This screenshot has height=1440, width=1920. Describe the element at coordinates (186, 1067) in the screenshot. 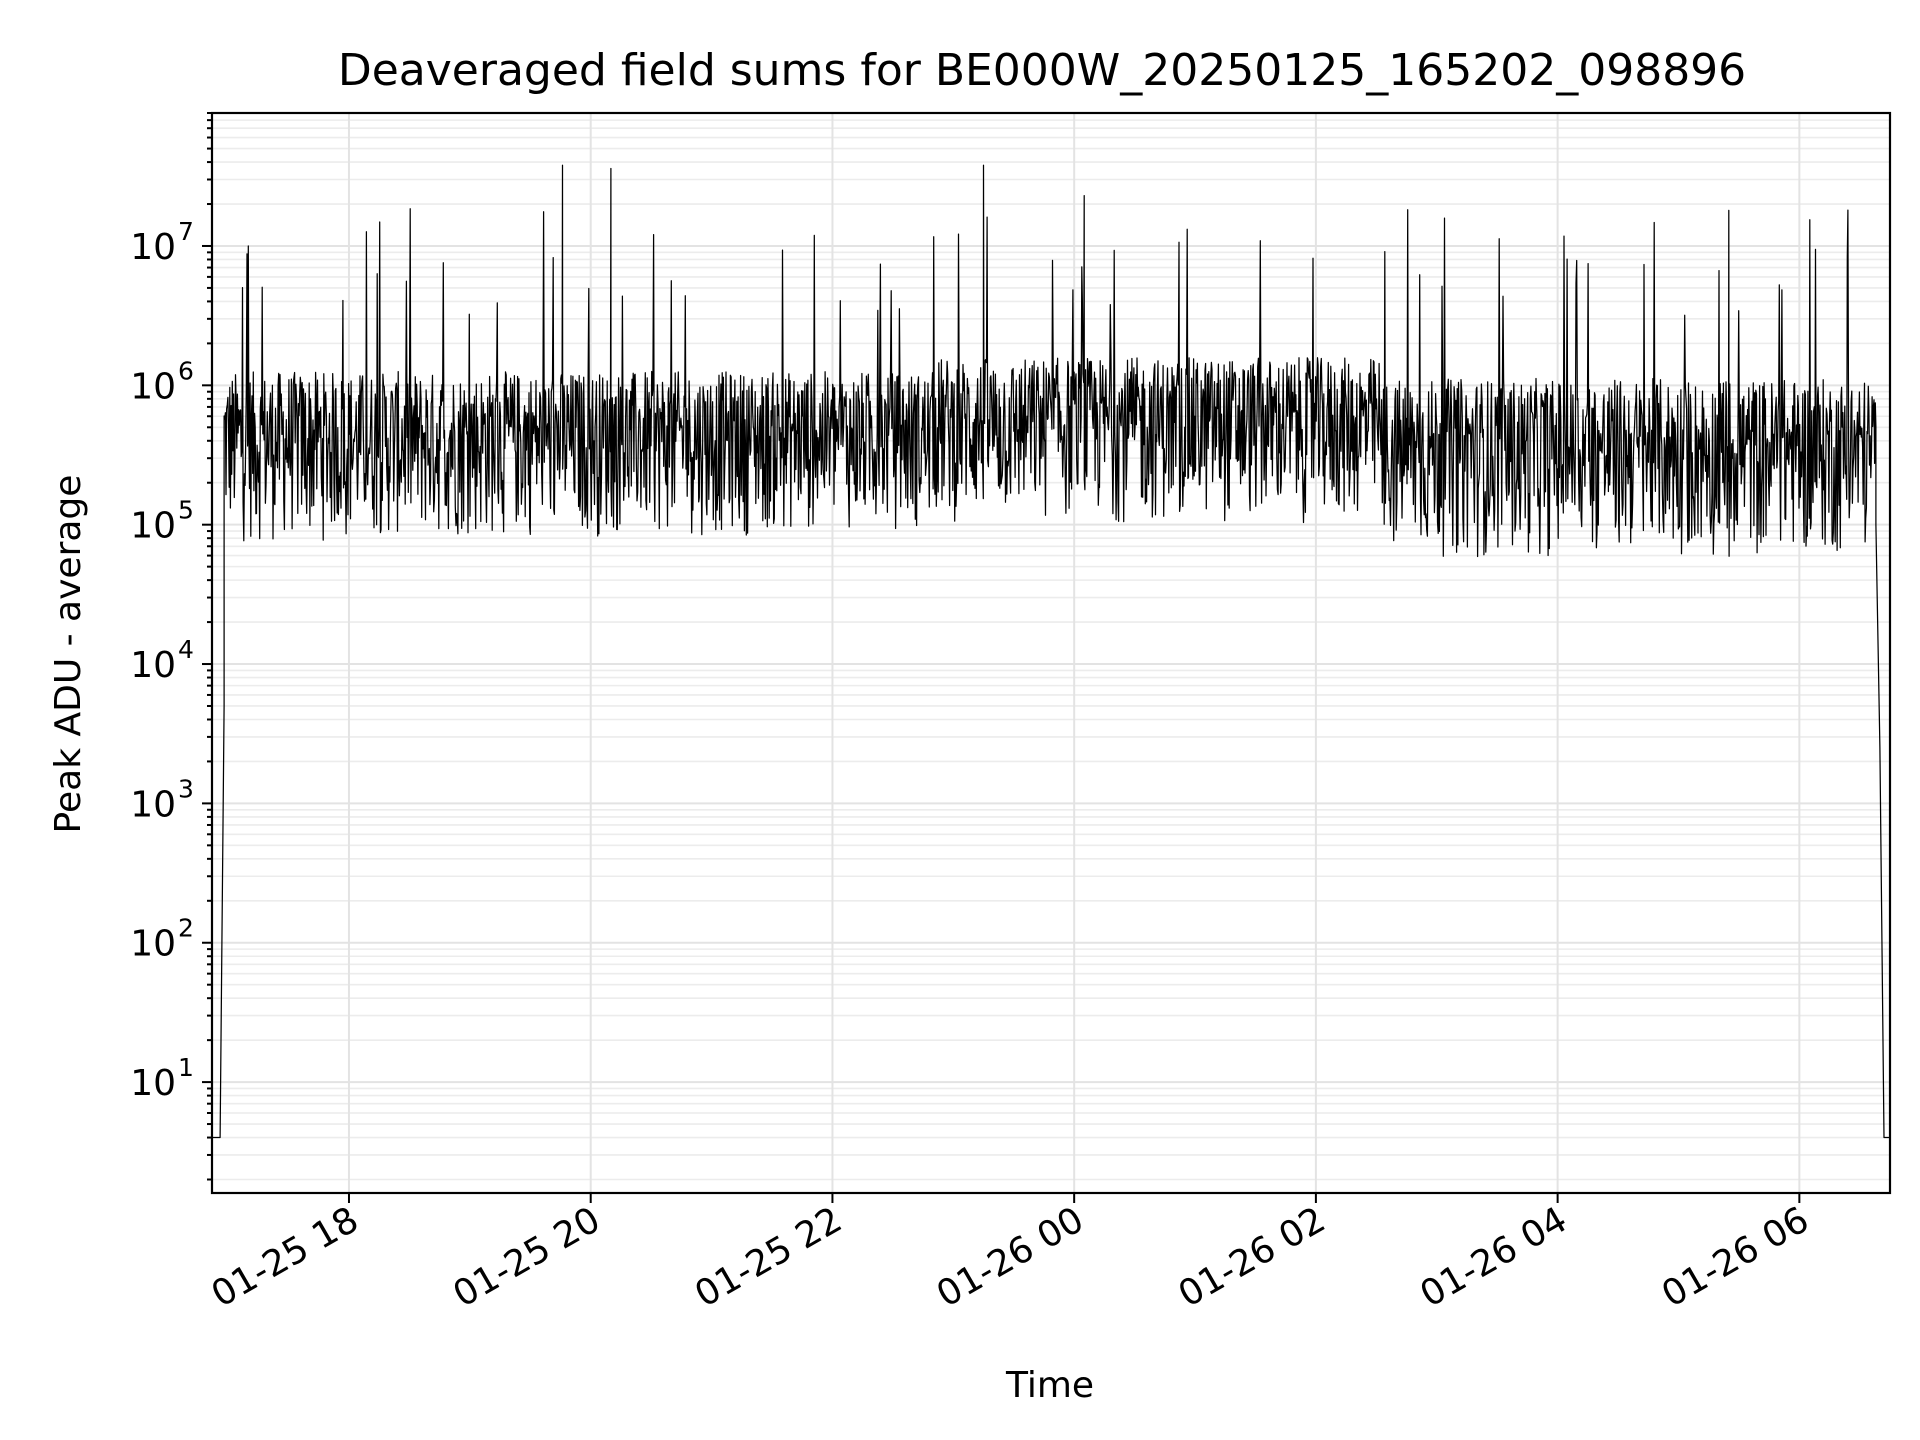

I see `y-tick-exponent: 1` at that location.